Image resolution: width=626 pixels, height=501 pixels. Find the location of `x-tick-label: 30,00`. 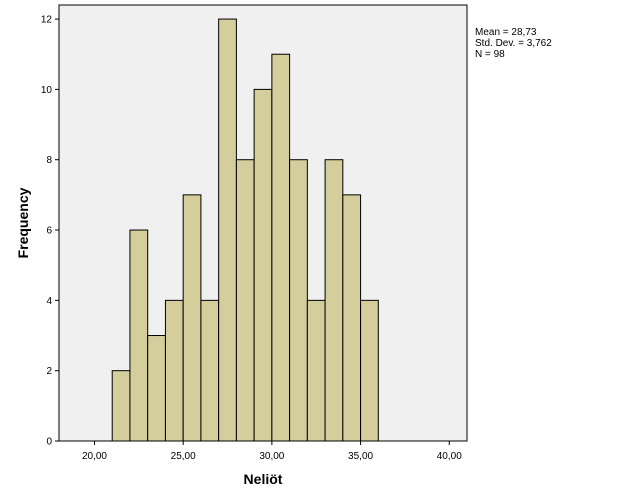

x-tick-label: 30,00 is located at coordinates (271, 456).